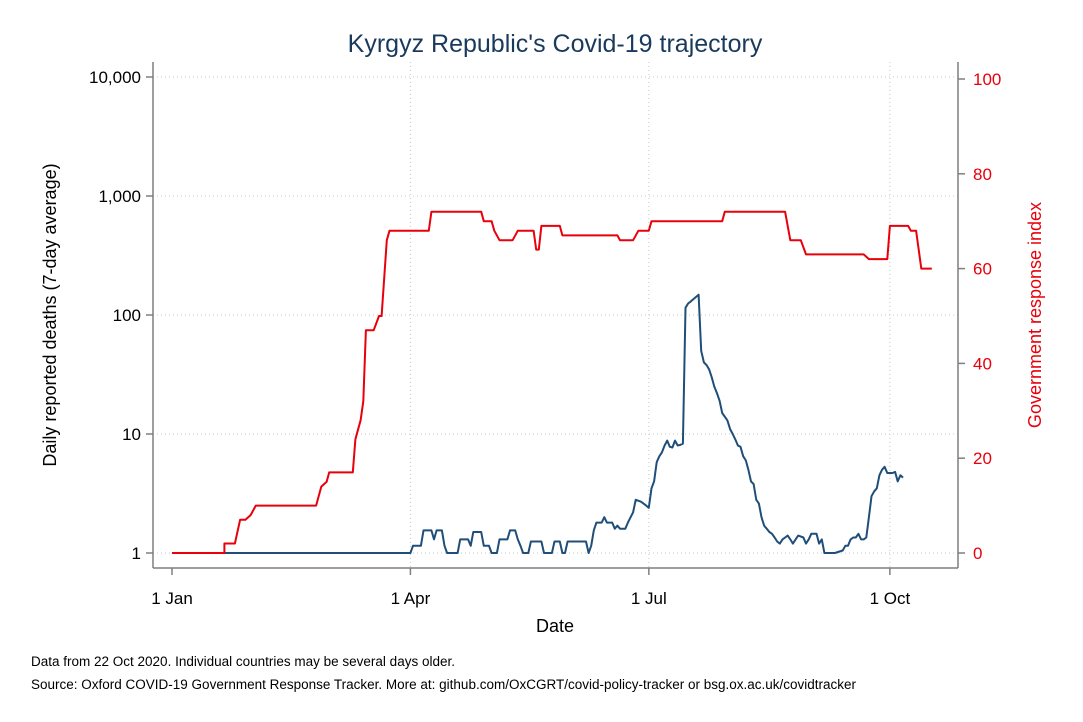  Describe the element at coordinates (977, 553) in the screenshot. I see `y-right-tick-label: 0` at that location.